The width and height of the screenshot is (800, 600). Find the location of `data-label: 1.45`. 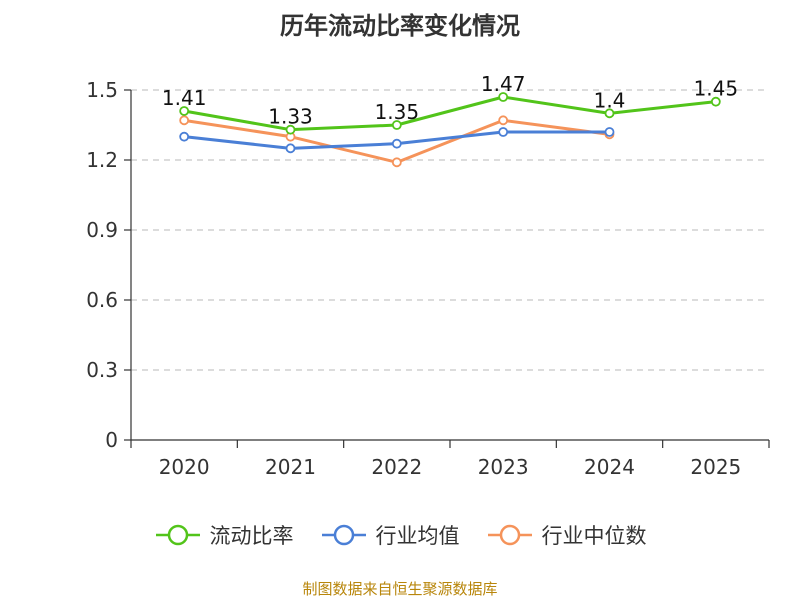

data-label: 1.45 is located at coordinates (716, 89).